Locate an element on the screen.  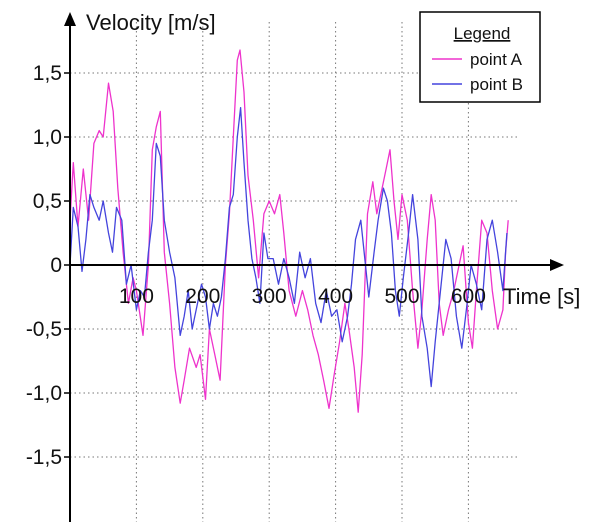
y-tick-label-6: -1,5 is located at coordinates (44, 457).